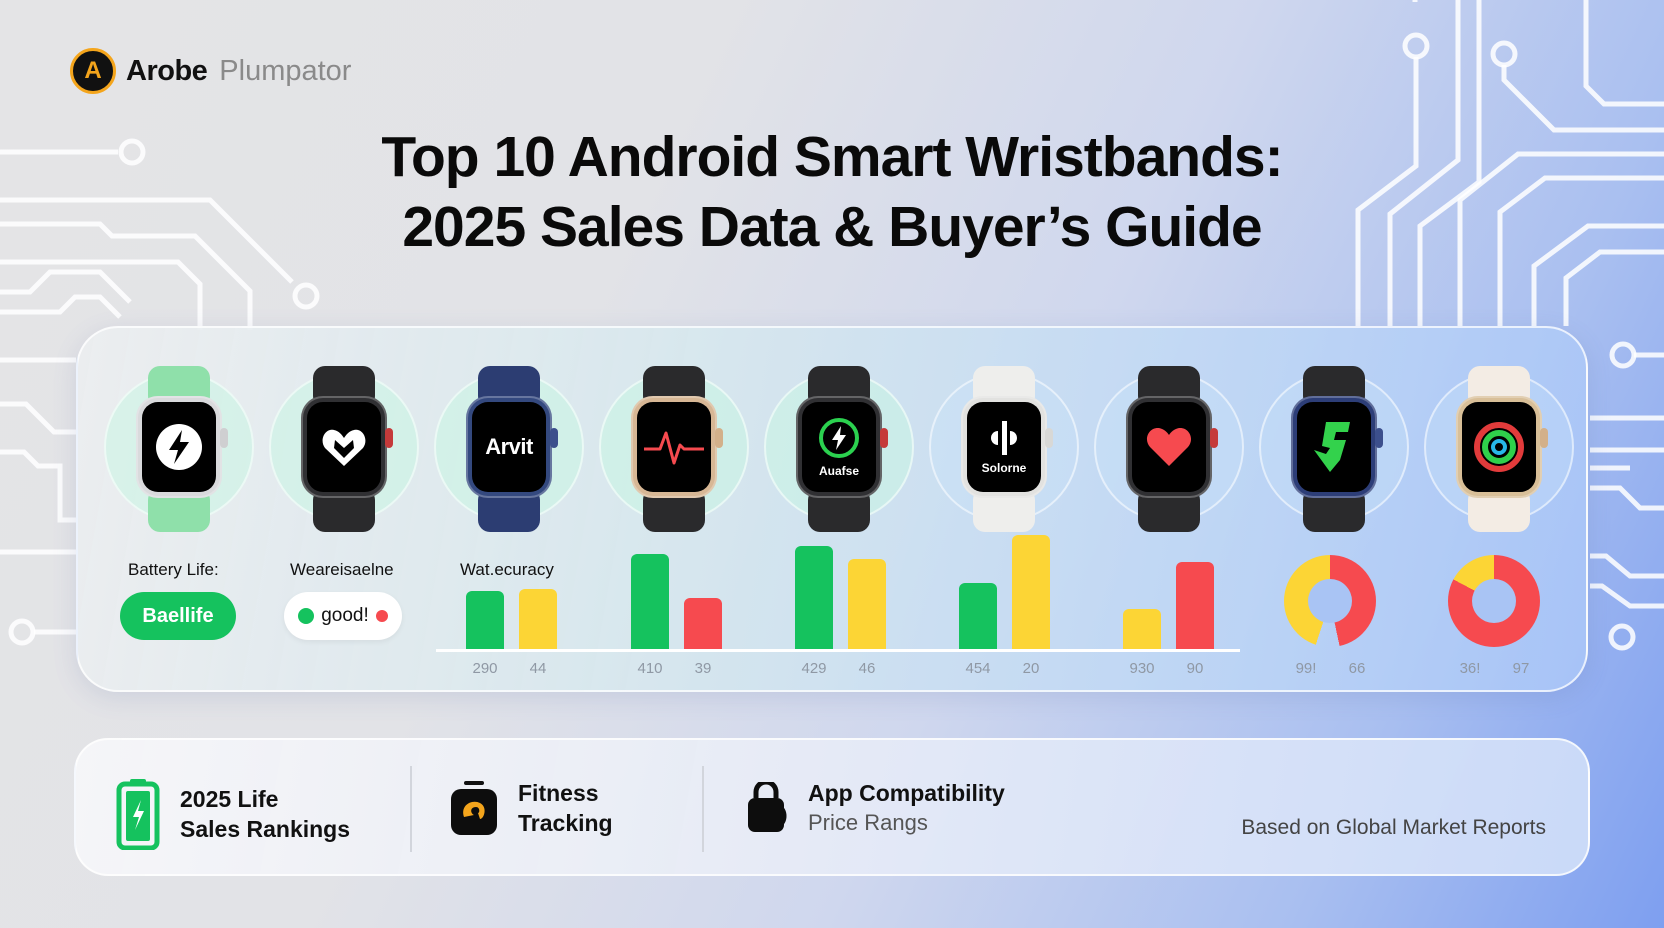 This screenshot has width=1664, height=928. I want to click on wear-comfort-value: good!, so click(345, 615).